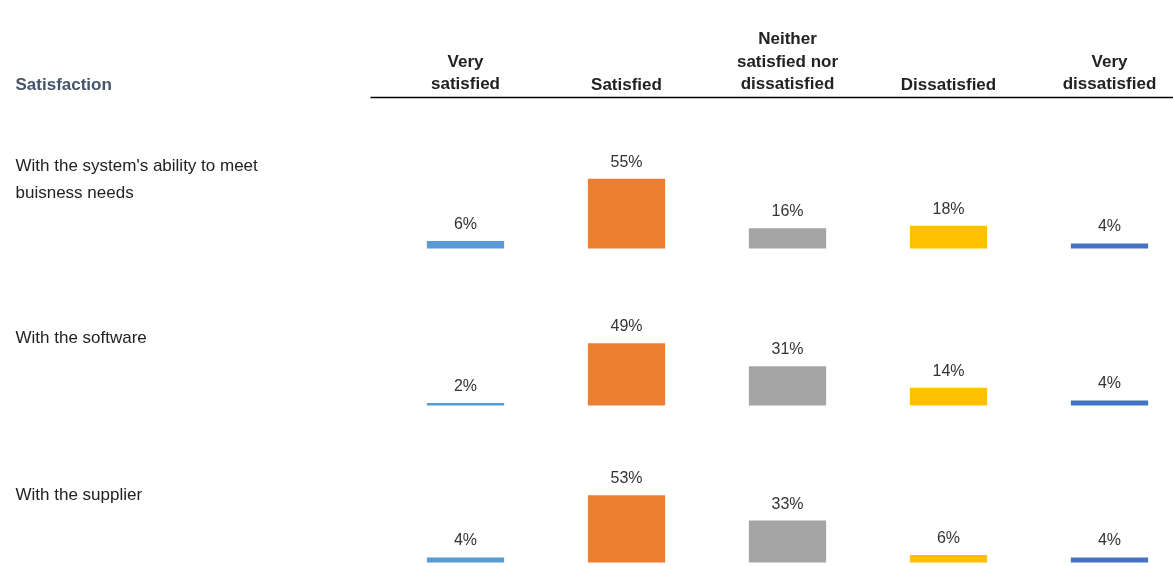 Image resolution: width=1173 pixels, height=566 pixels. What do you see at coordinates (948, 208) in the screenshot?
I see `data-label: 18%` at bounding box center [948, 208].